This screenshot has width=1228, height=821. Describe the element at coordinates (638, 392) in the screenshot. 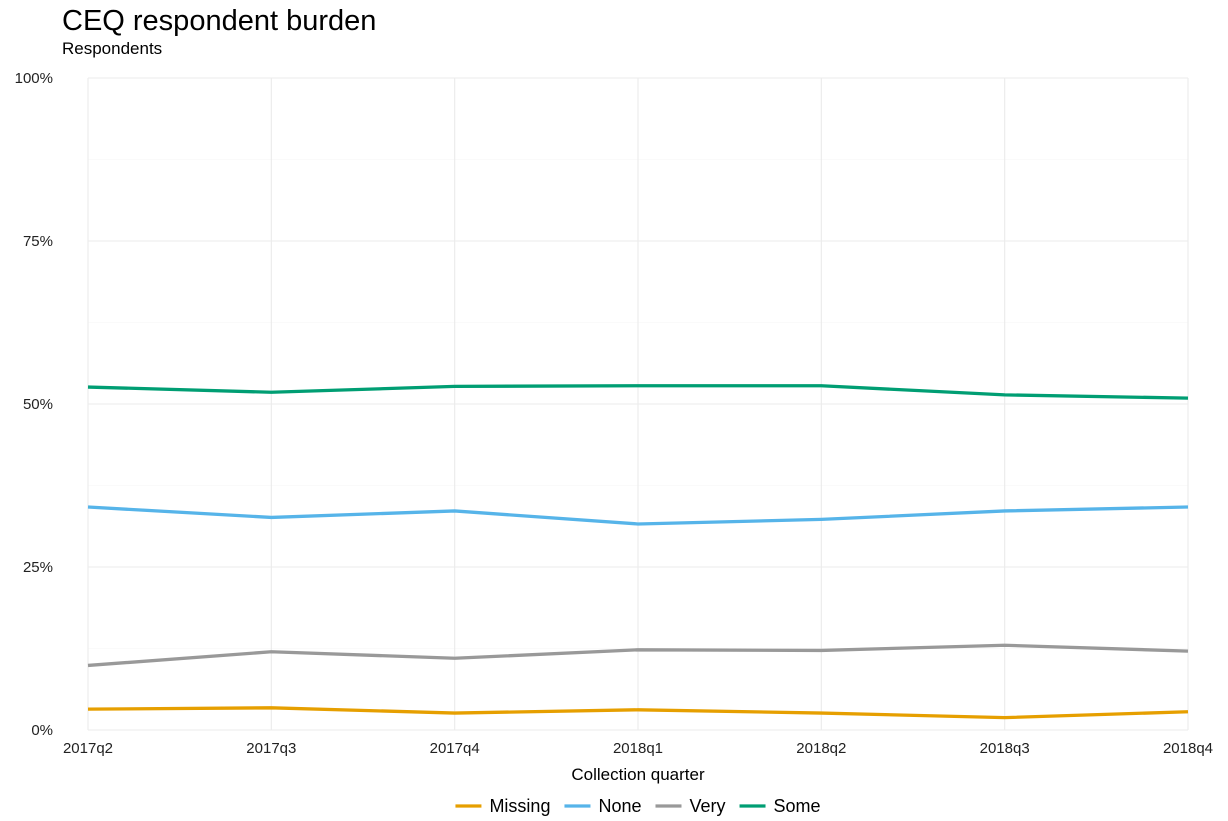

I see `series-line-some` at that location.